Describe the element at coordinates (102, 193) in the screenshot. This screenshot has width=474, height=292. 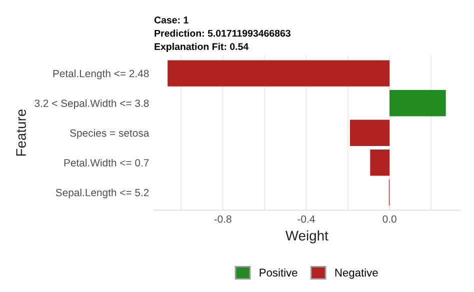
I see `y-tick-label: Sepal.Length <= 5.2` at that location.